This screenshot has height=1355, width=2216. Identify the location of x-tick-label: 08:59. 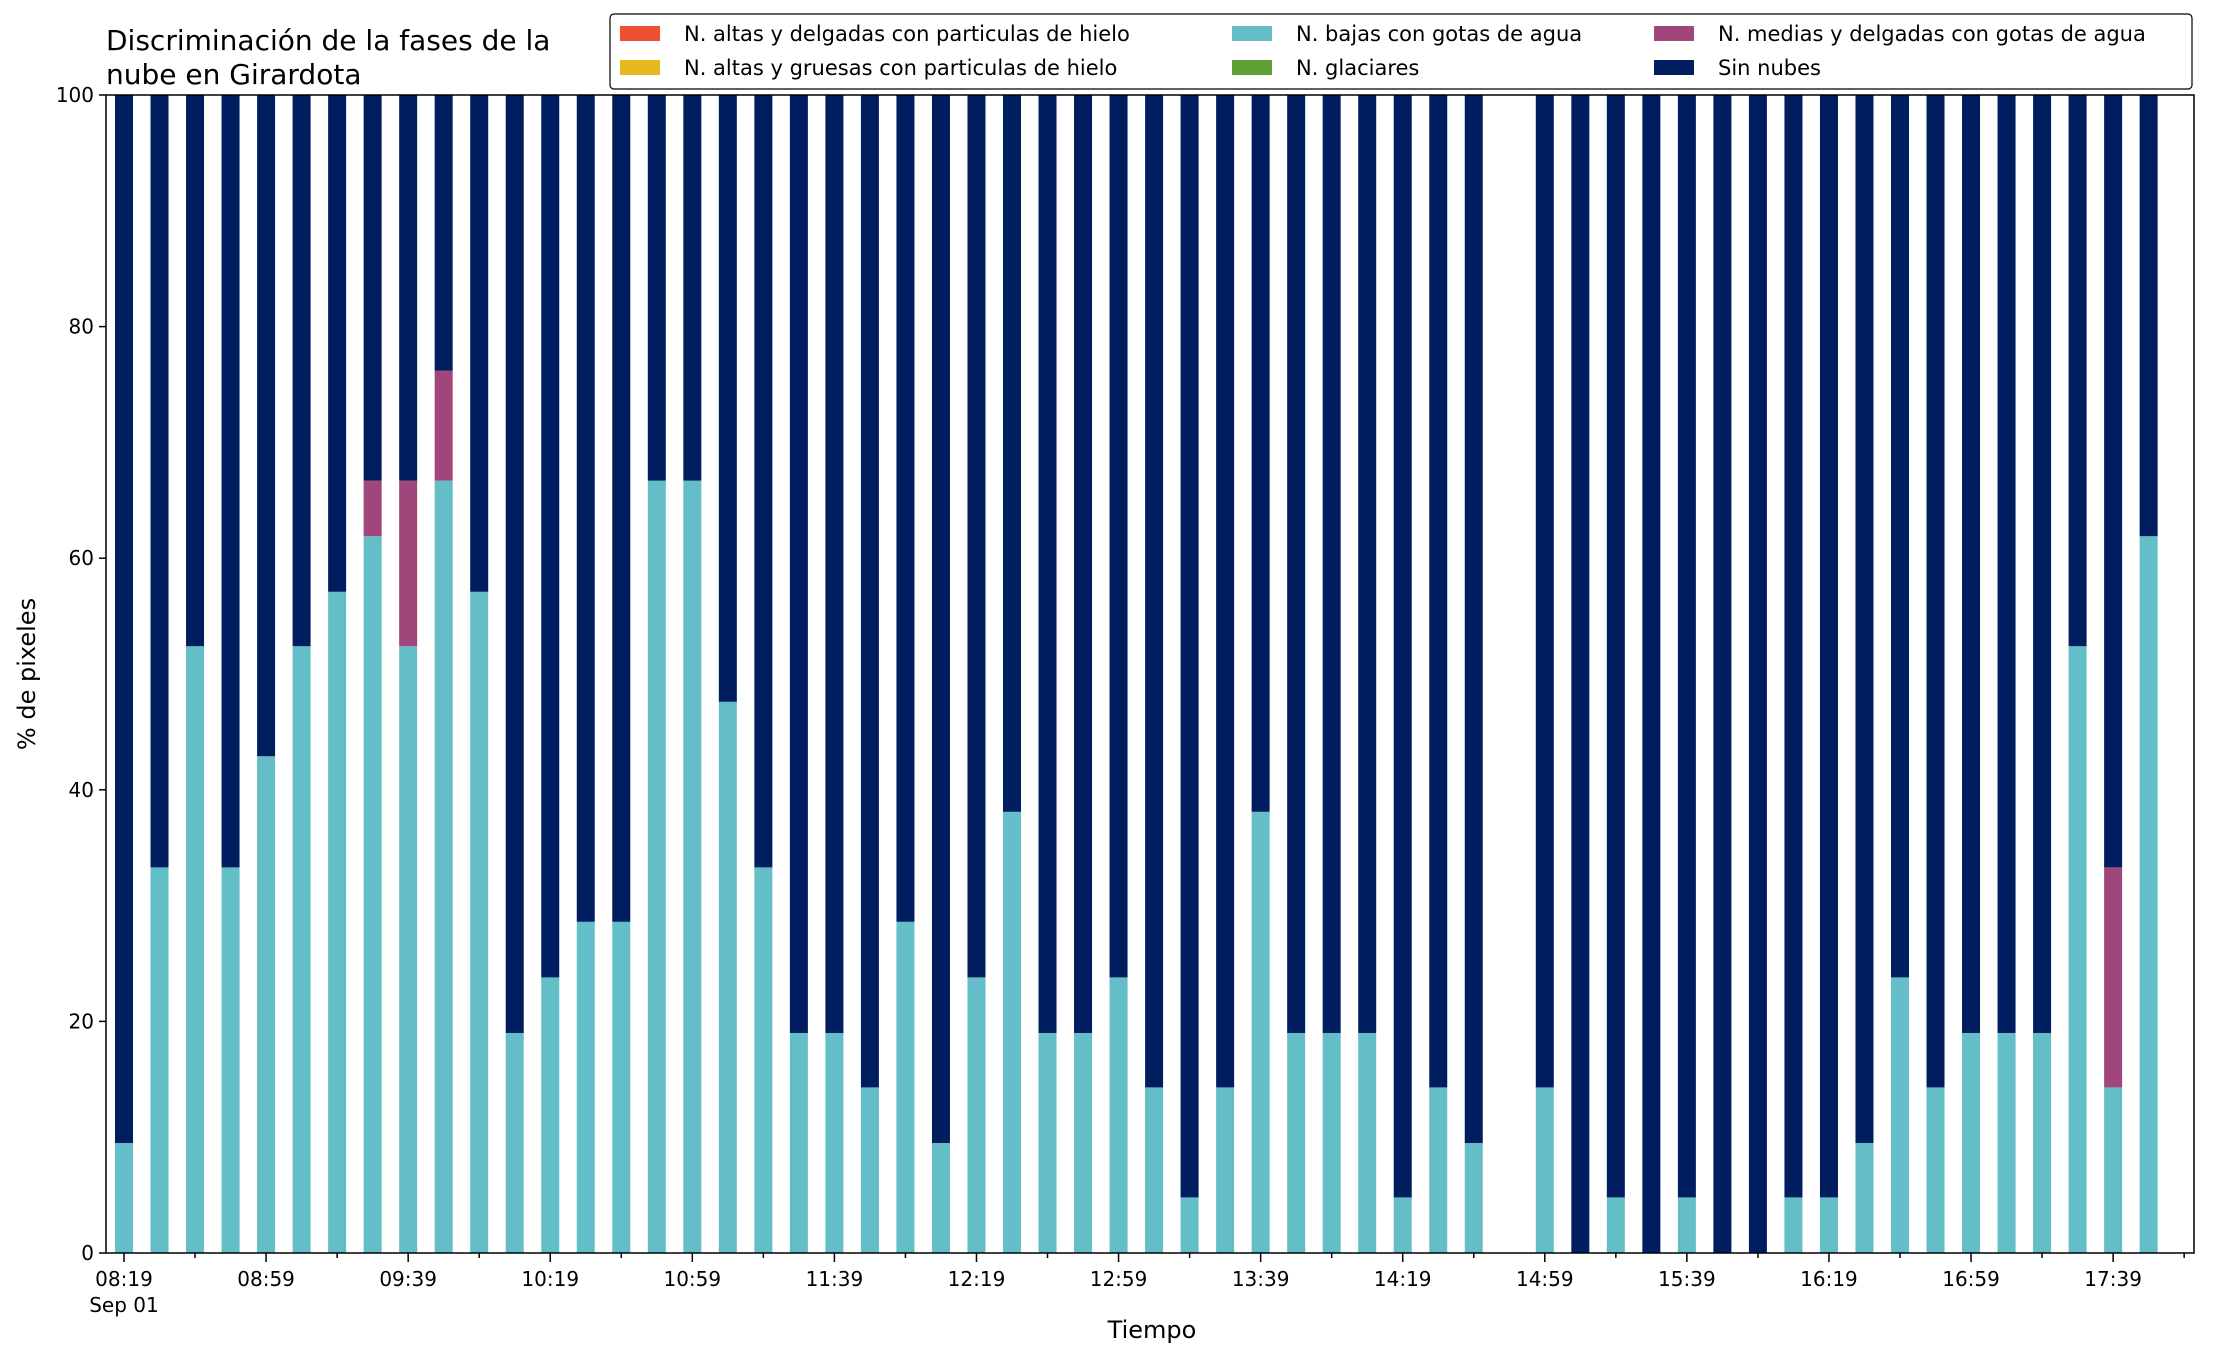
(266, 1279).